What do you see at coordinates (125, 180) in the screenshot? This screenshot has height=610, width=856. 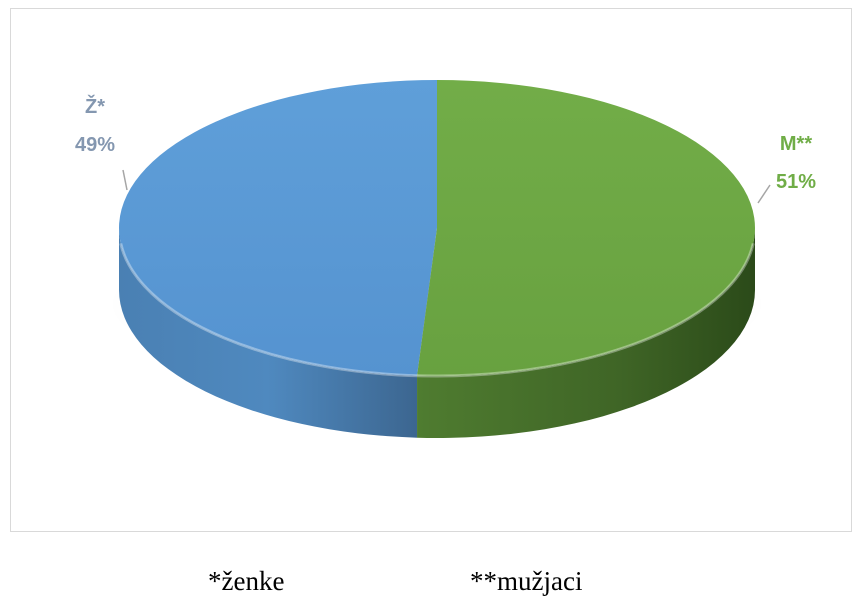 I see `leader-line-female` at bounding box center [125, 180].